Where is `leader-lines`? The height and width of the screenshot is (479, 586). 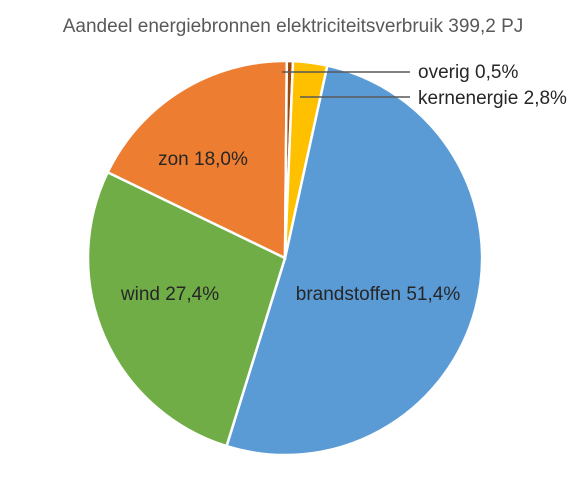 leader-lines is located at coordinates (346, 84).